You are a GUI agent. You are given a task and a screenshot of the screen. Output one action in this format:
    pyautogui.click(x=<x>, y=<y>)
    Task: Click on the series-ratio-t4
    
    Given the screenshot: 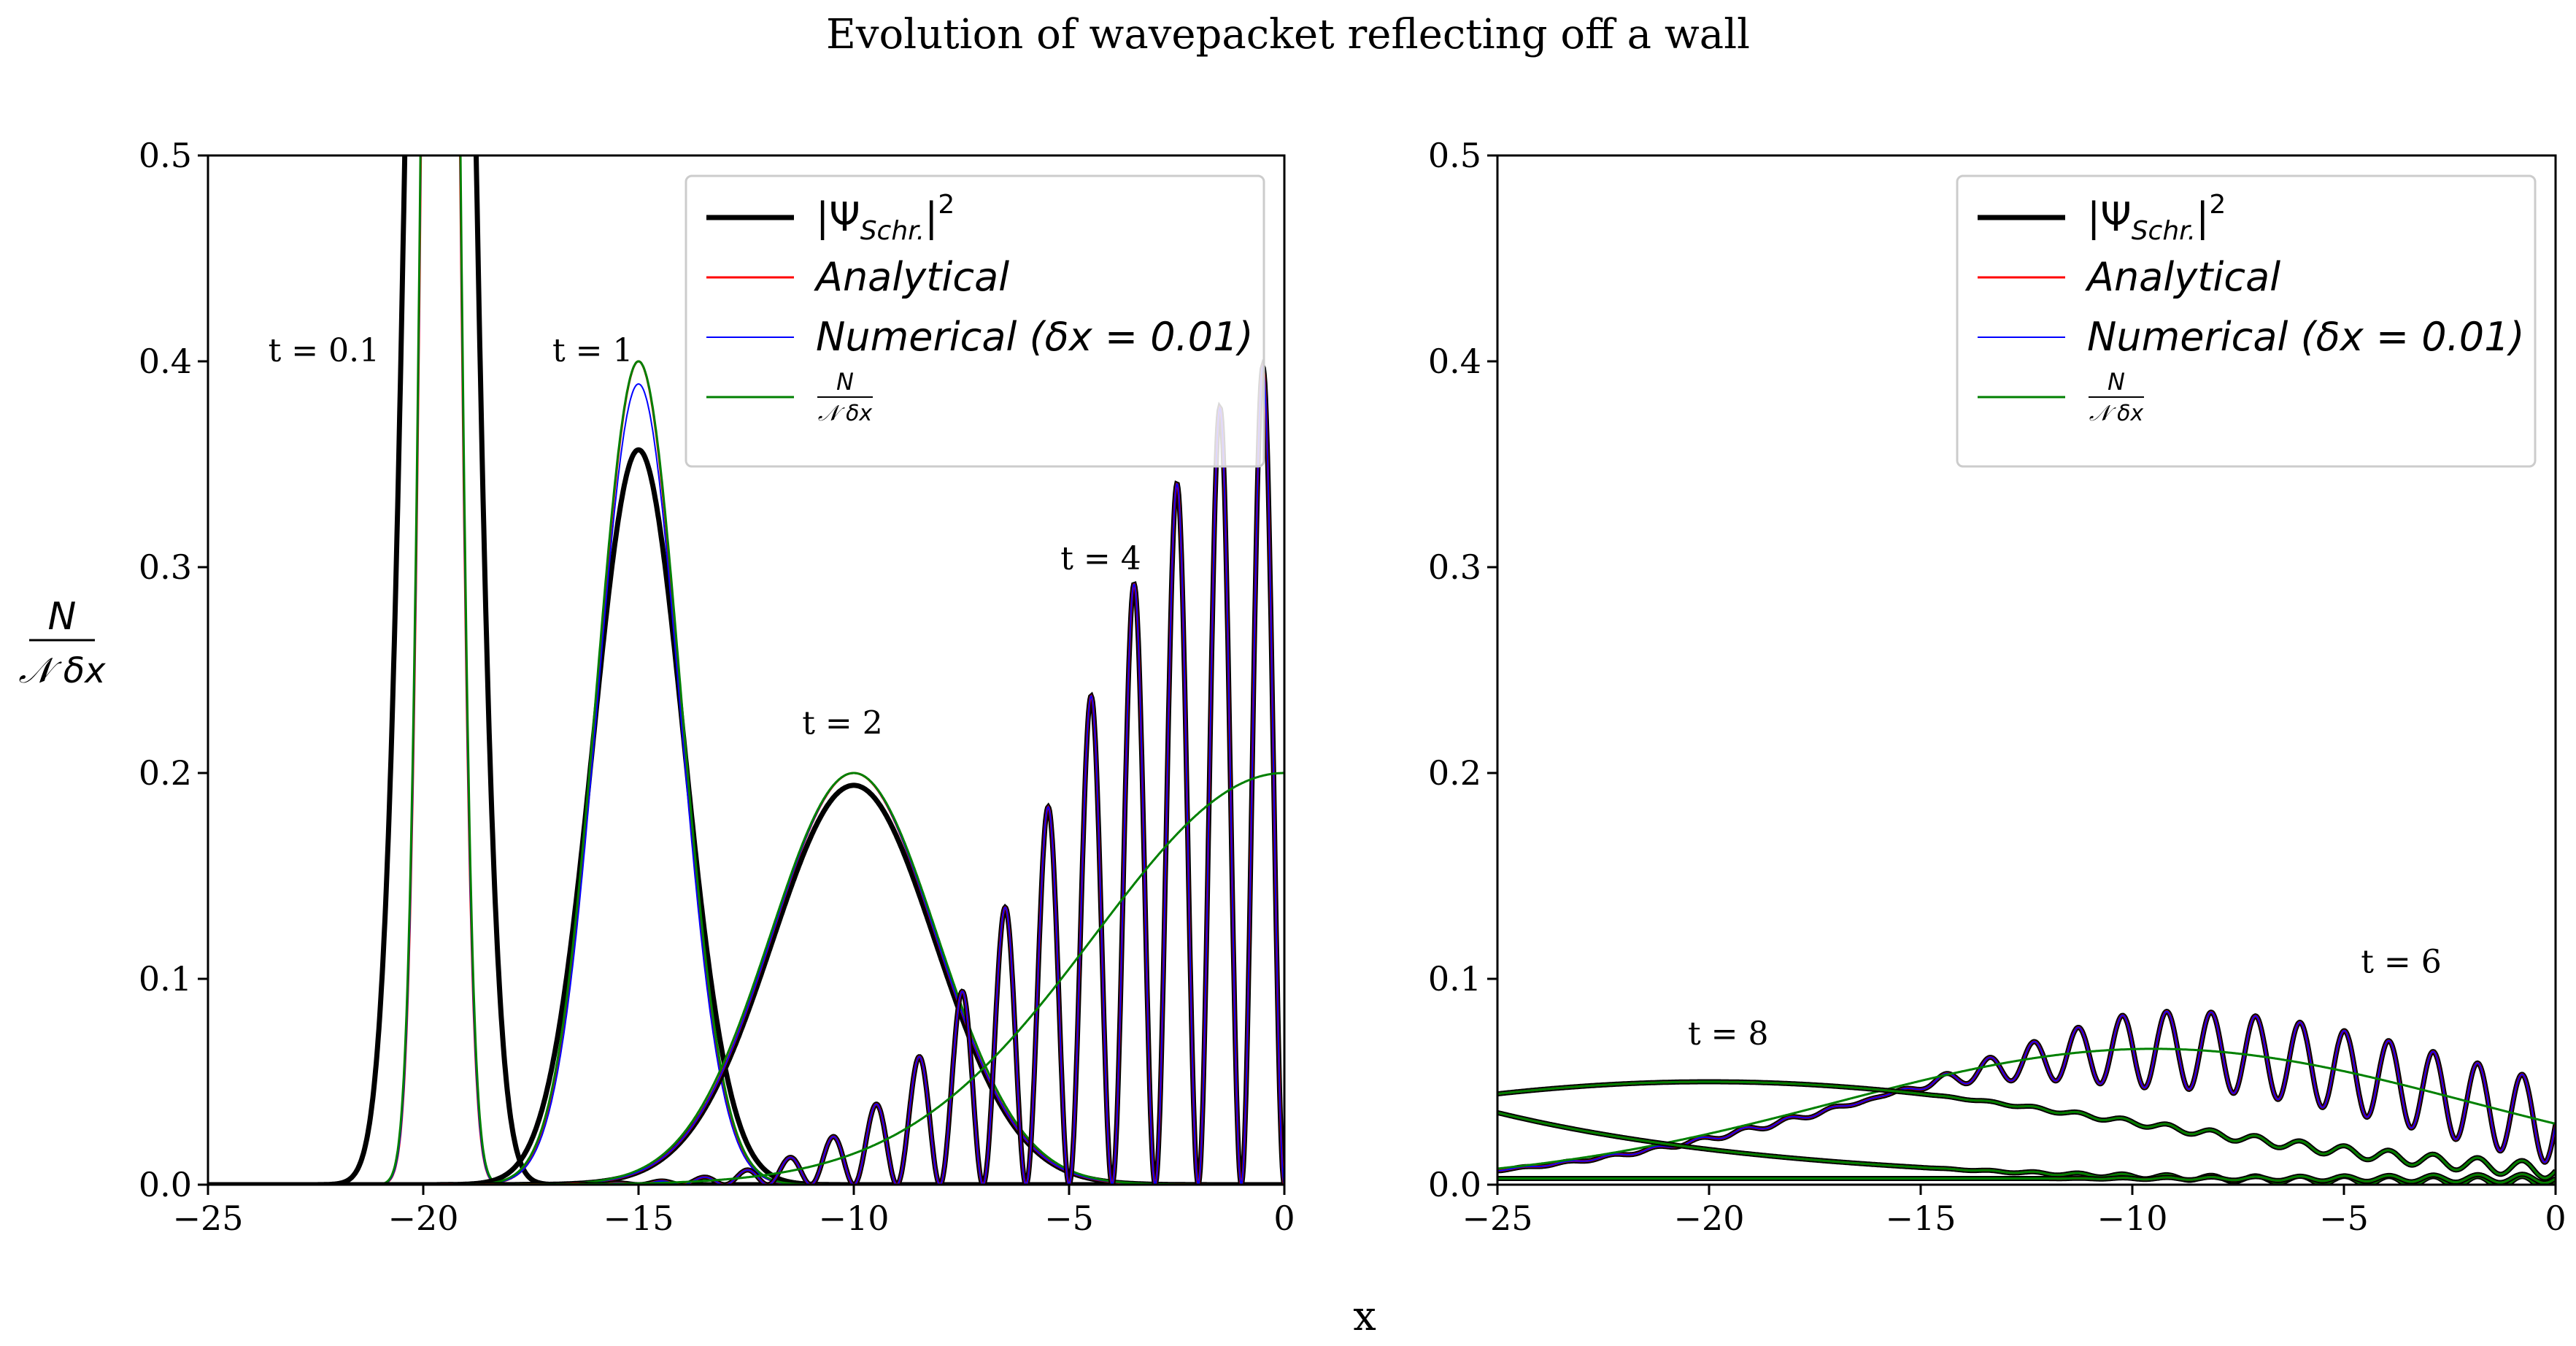 What is the action you would take?
    pyautogui.click(x=746, y=978)
    